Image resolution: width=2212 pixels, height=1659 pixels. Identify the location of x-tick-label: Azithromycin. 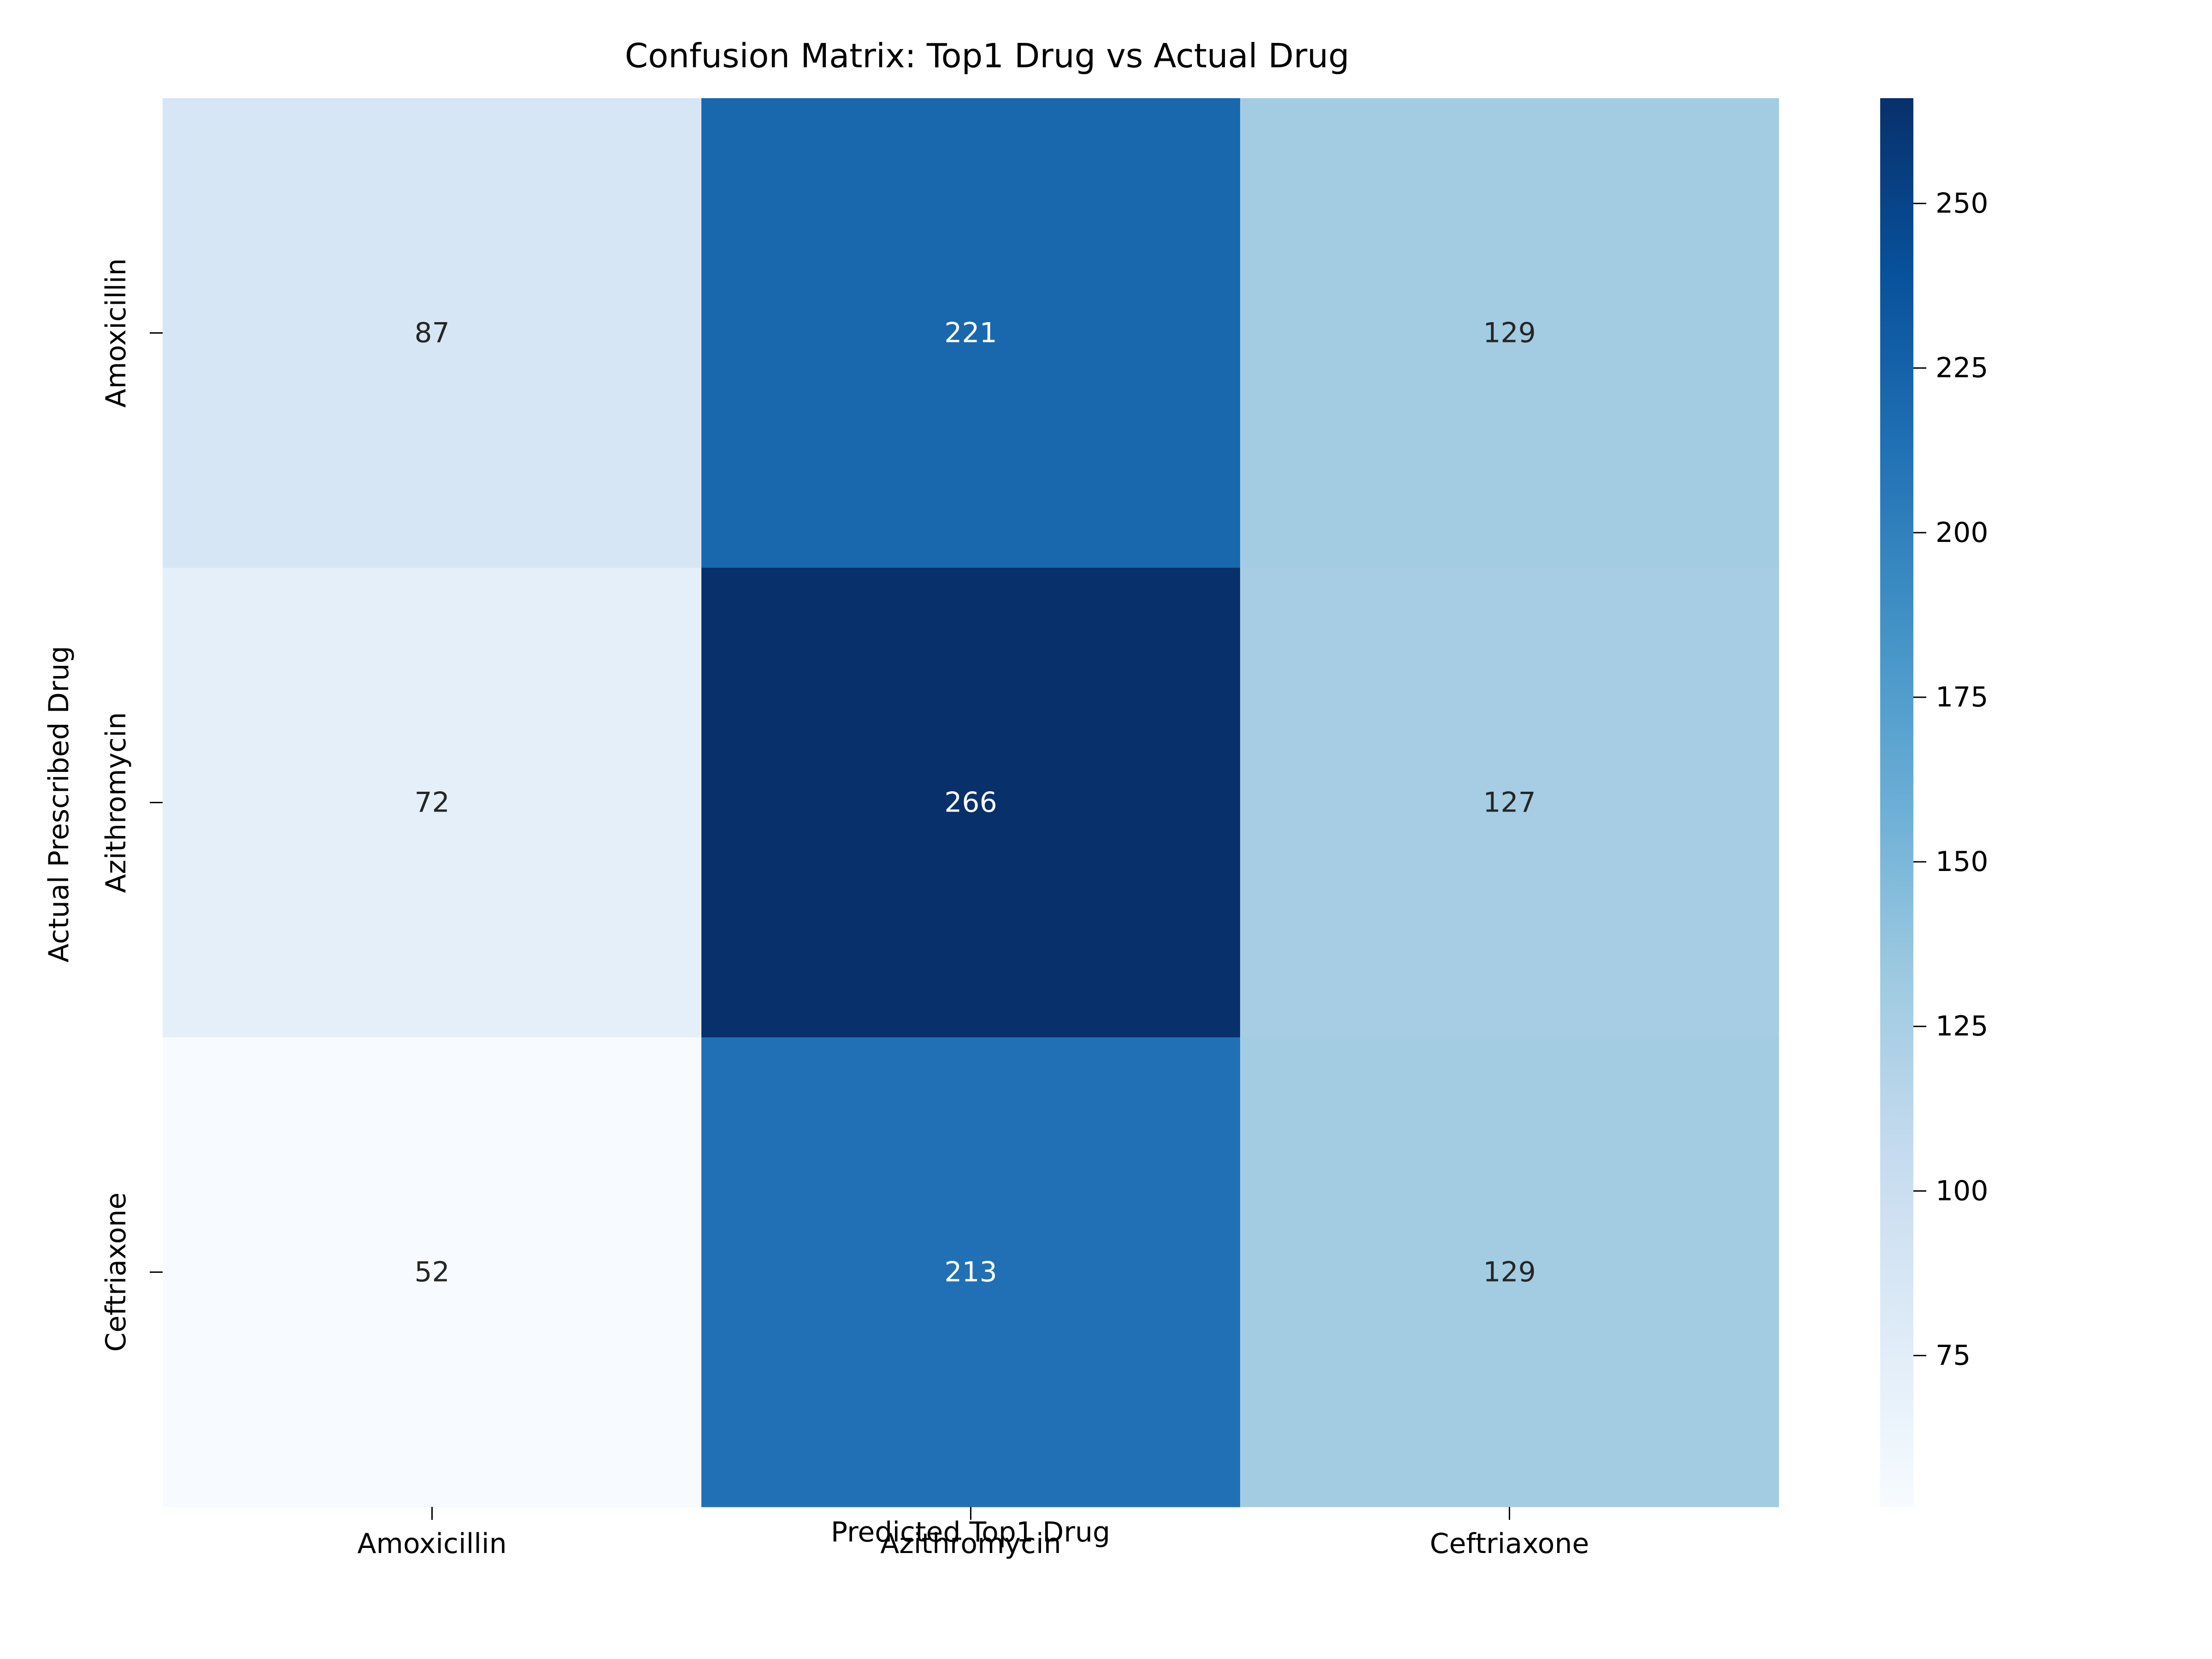
(970, 1544).